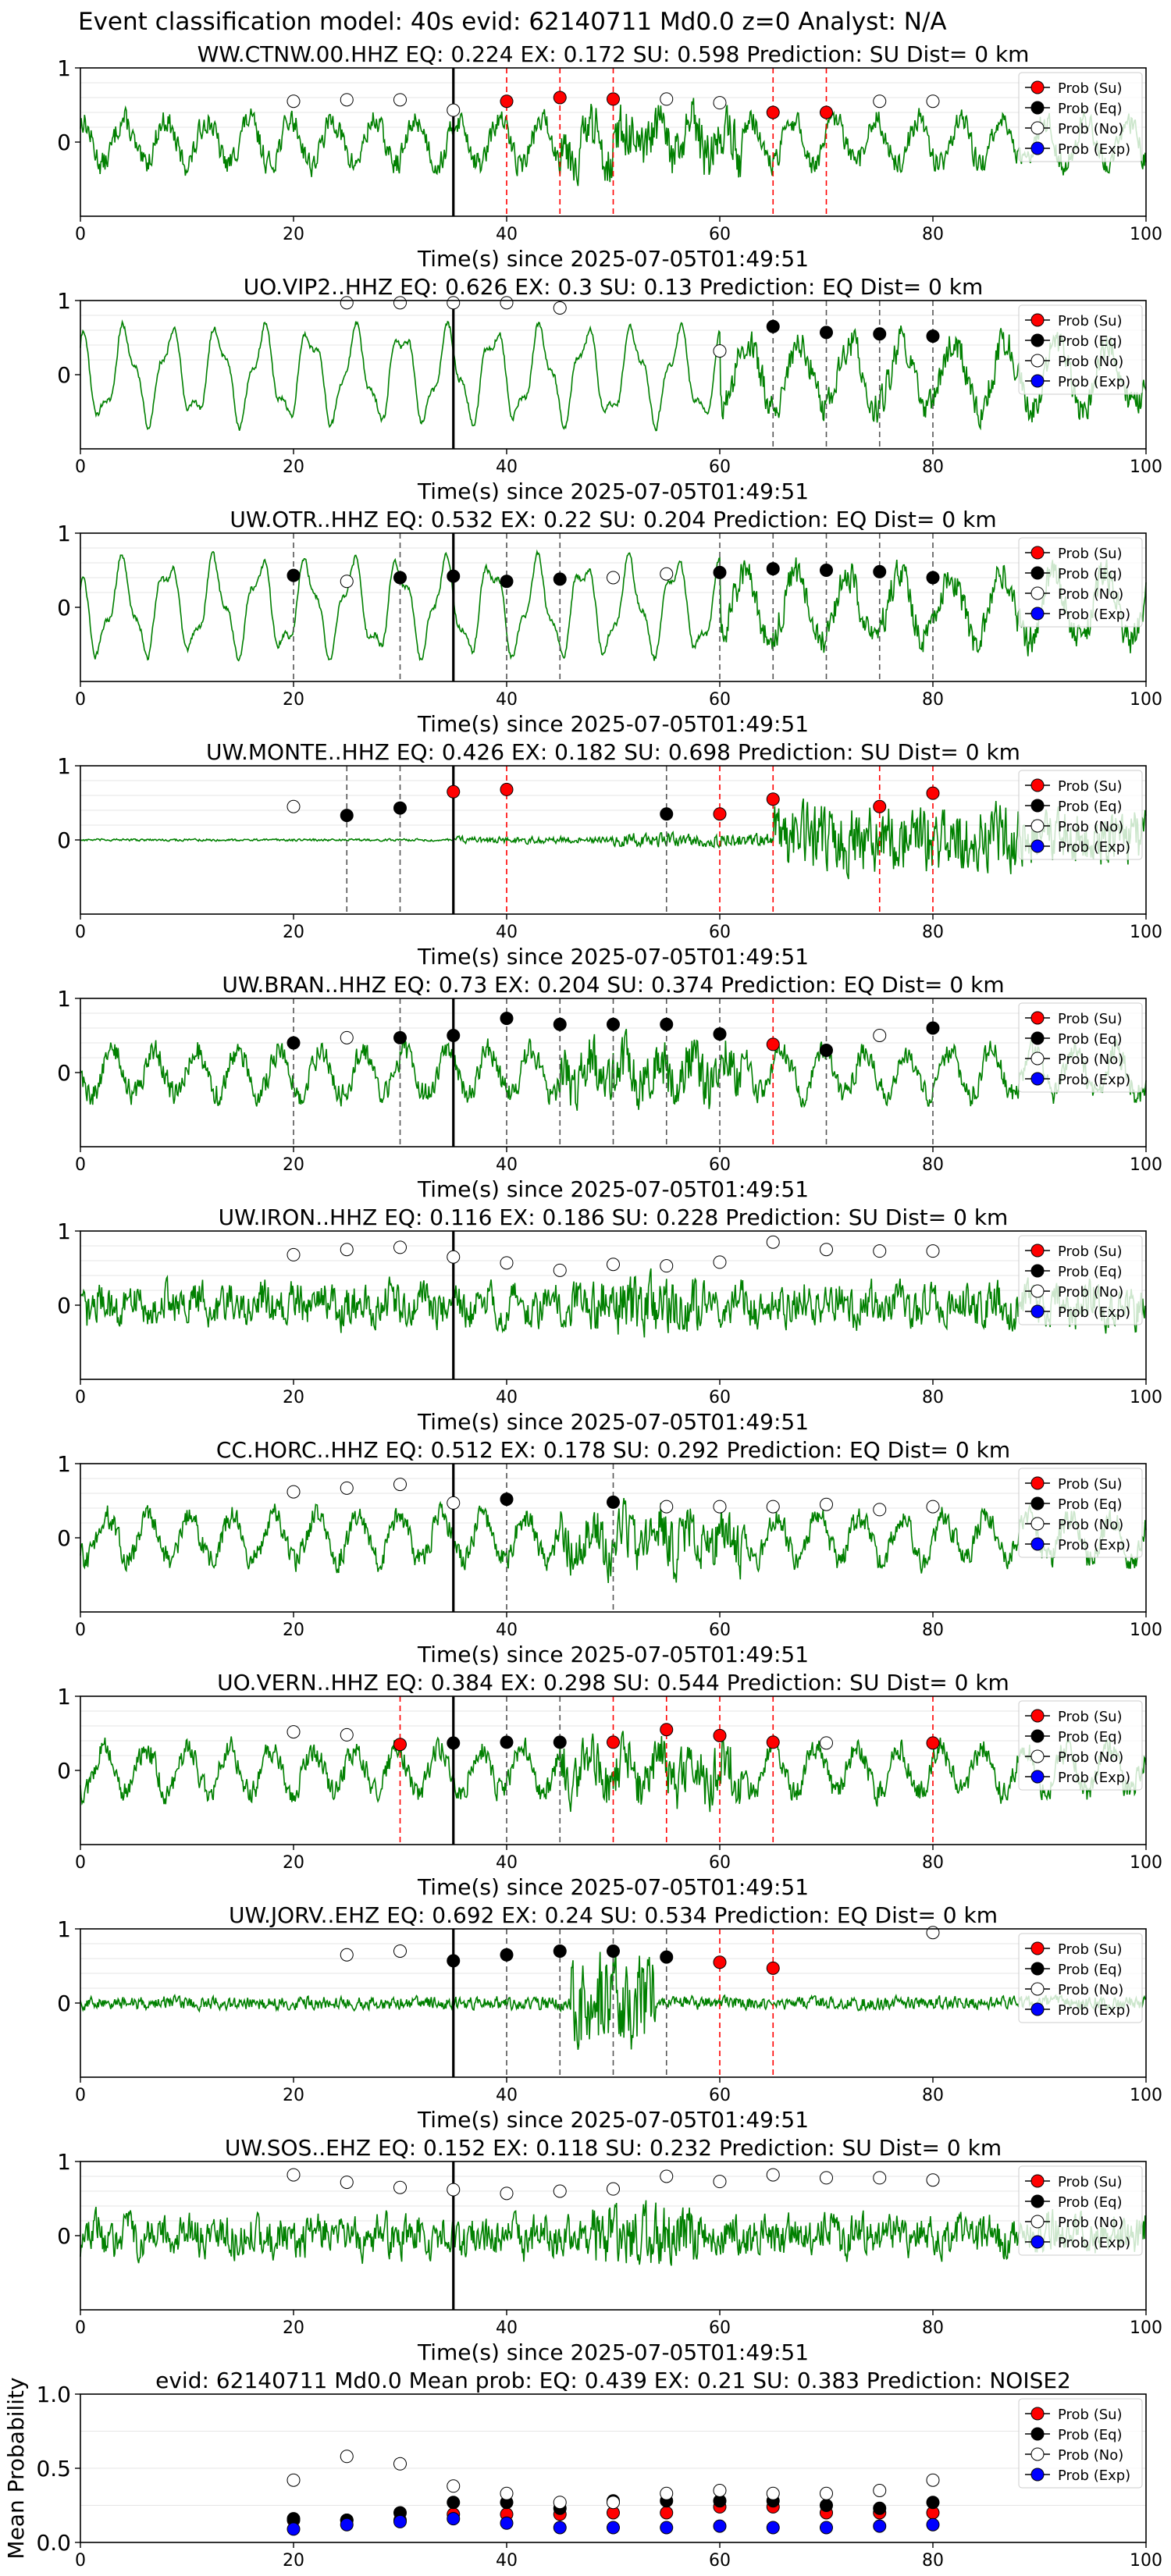 The width and height of the screenshot is (1171, 2576). I want to click on x-axis-label: Time(s) since 2025-07-05T01:49:51, so click(613, 2352).